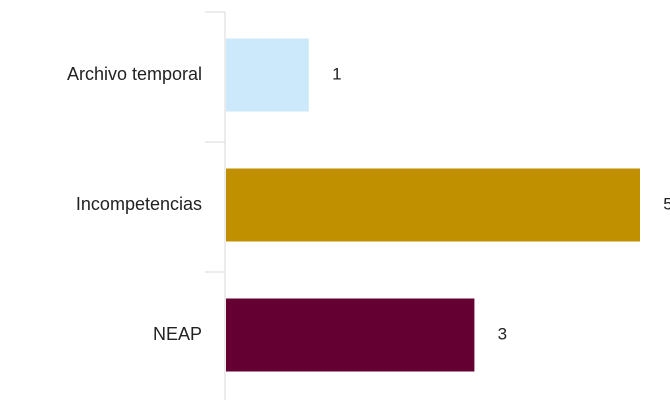  What do you see at coordinates (134, 74) in the screenshot?
I see `category-label: Archivo temporal` at bounding box center [134, 74].